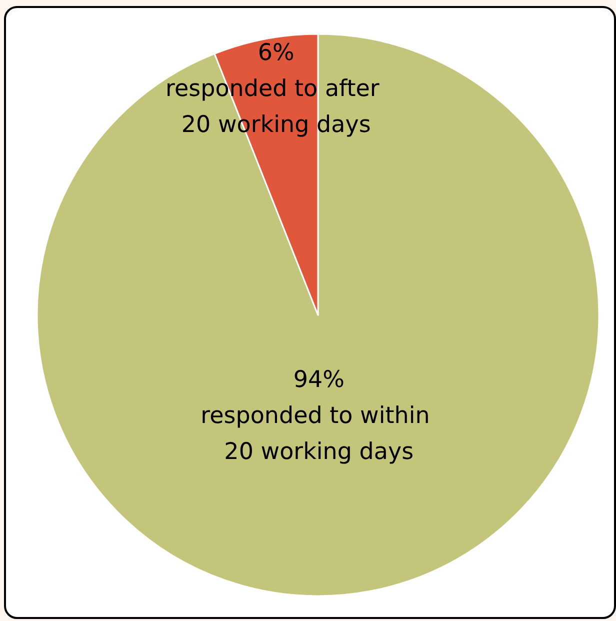  I want to click on slice-label: responded to within 20 working days, so click(319, 433).